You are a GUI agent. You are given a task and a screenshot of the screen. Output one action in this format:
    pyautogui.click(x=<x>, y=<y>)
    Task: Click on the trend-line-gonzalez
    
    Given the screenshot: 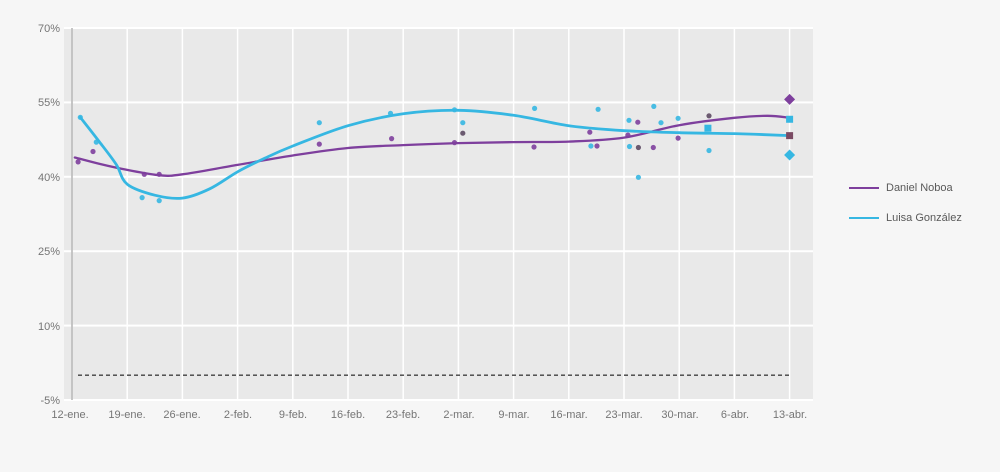 What is the action you would take?
    pyautogui.click(x=434, y=154)
    